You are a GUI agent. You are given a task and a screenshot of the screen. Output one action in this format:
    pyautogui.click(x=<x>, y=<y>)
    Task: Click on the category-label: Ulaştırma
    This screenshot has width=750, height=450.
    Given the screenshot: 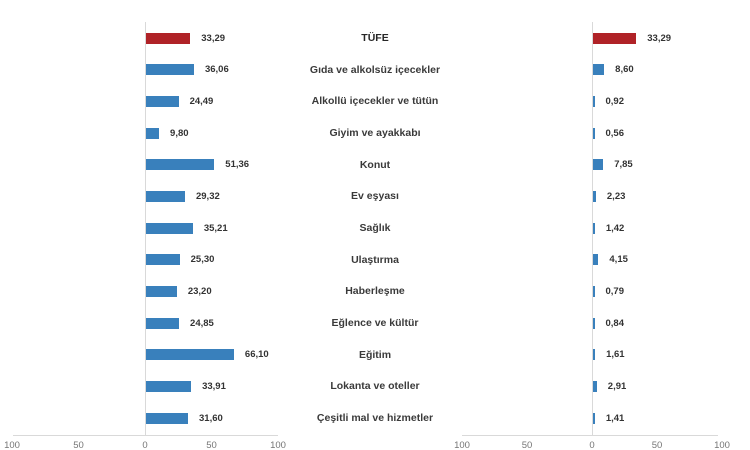 What is the action you would take?
    pyautogui.click(x=375, y=259)
    